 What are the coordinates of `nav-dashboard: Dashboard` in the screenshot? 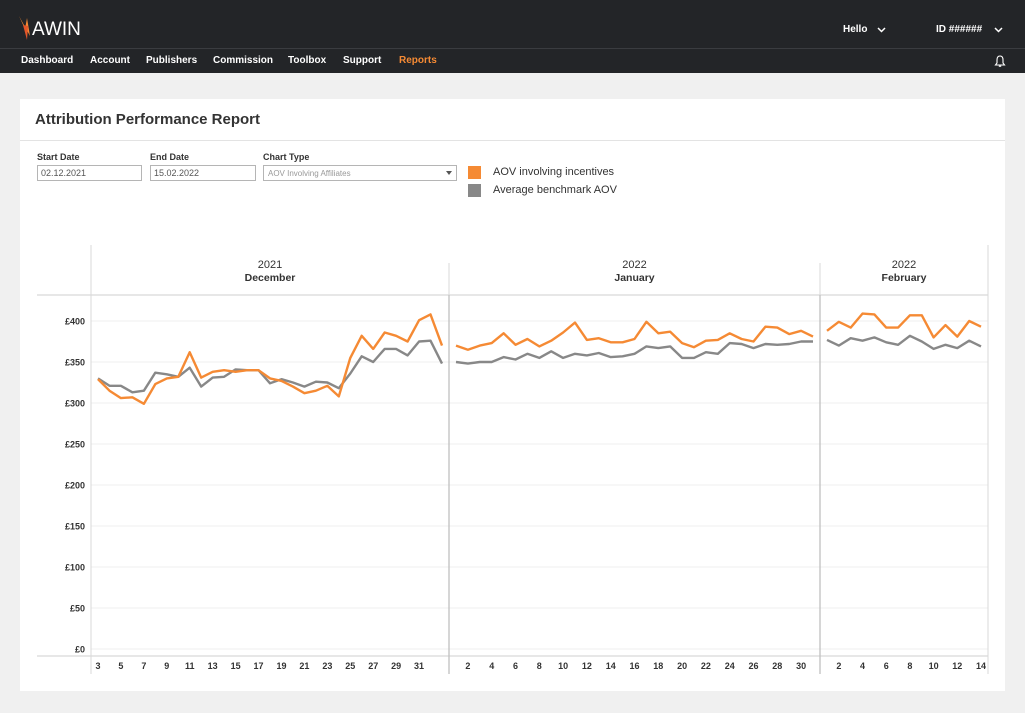 It's located at (47, 60).